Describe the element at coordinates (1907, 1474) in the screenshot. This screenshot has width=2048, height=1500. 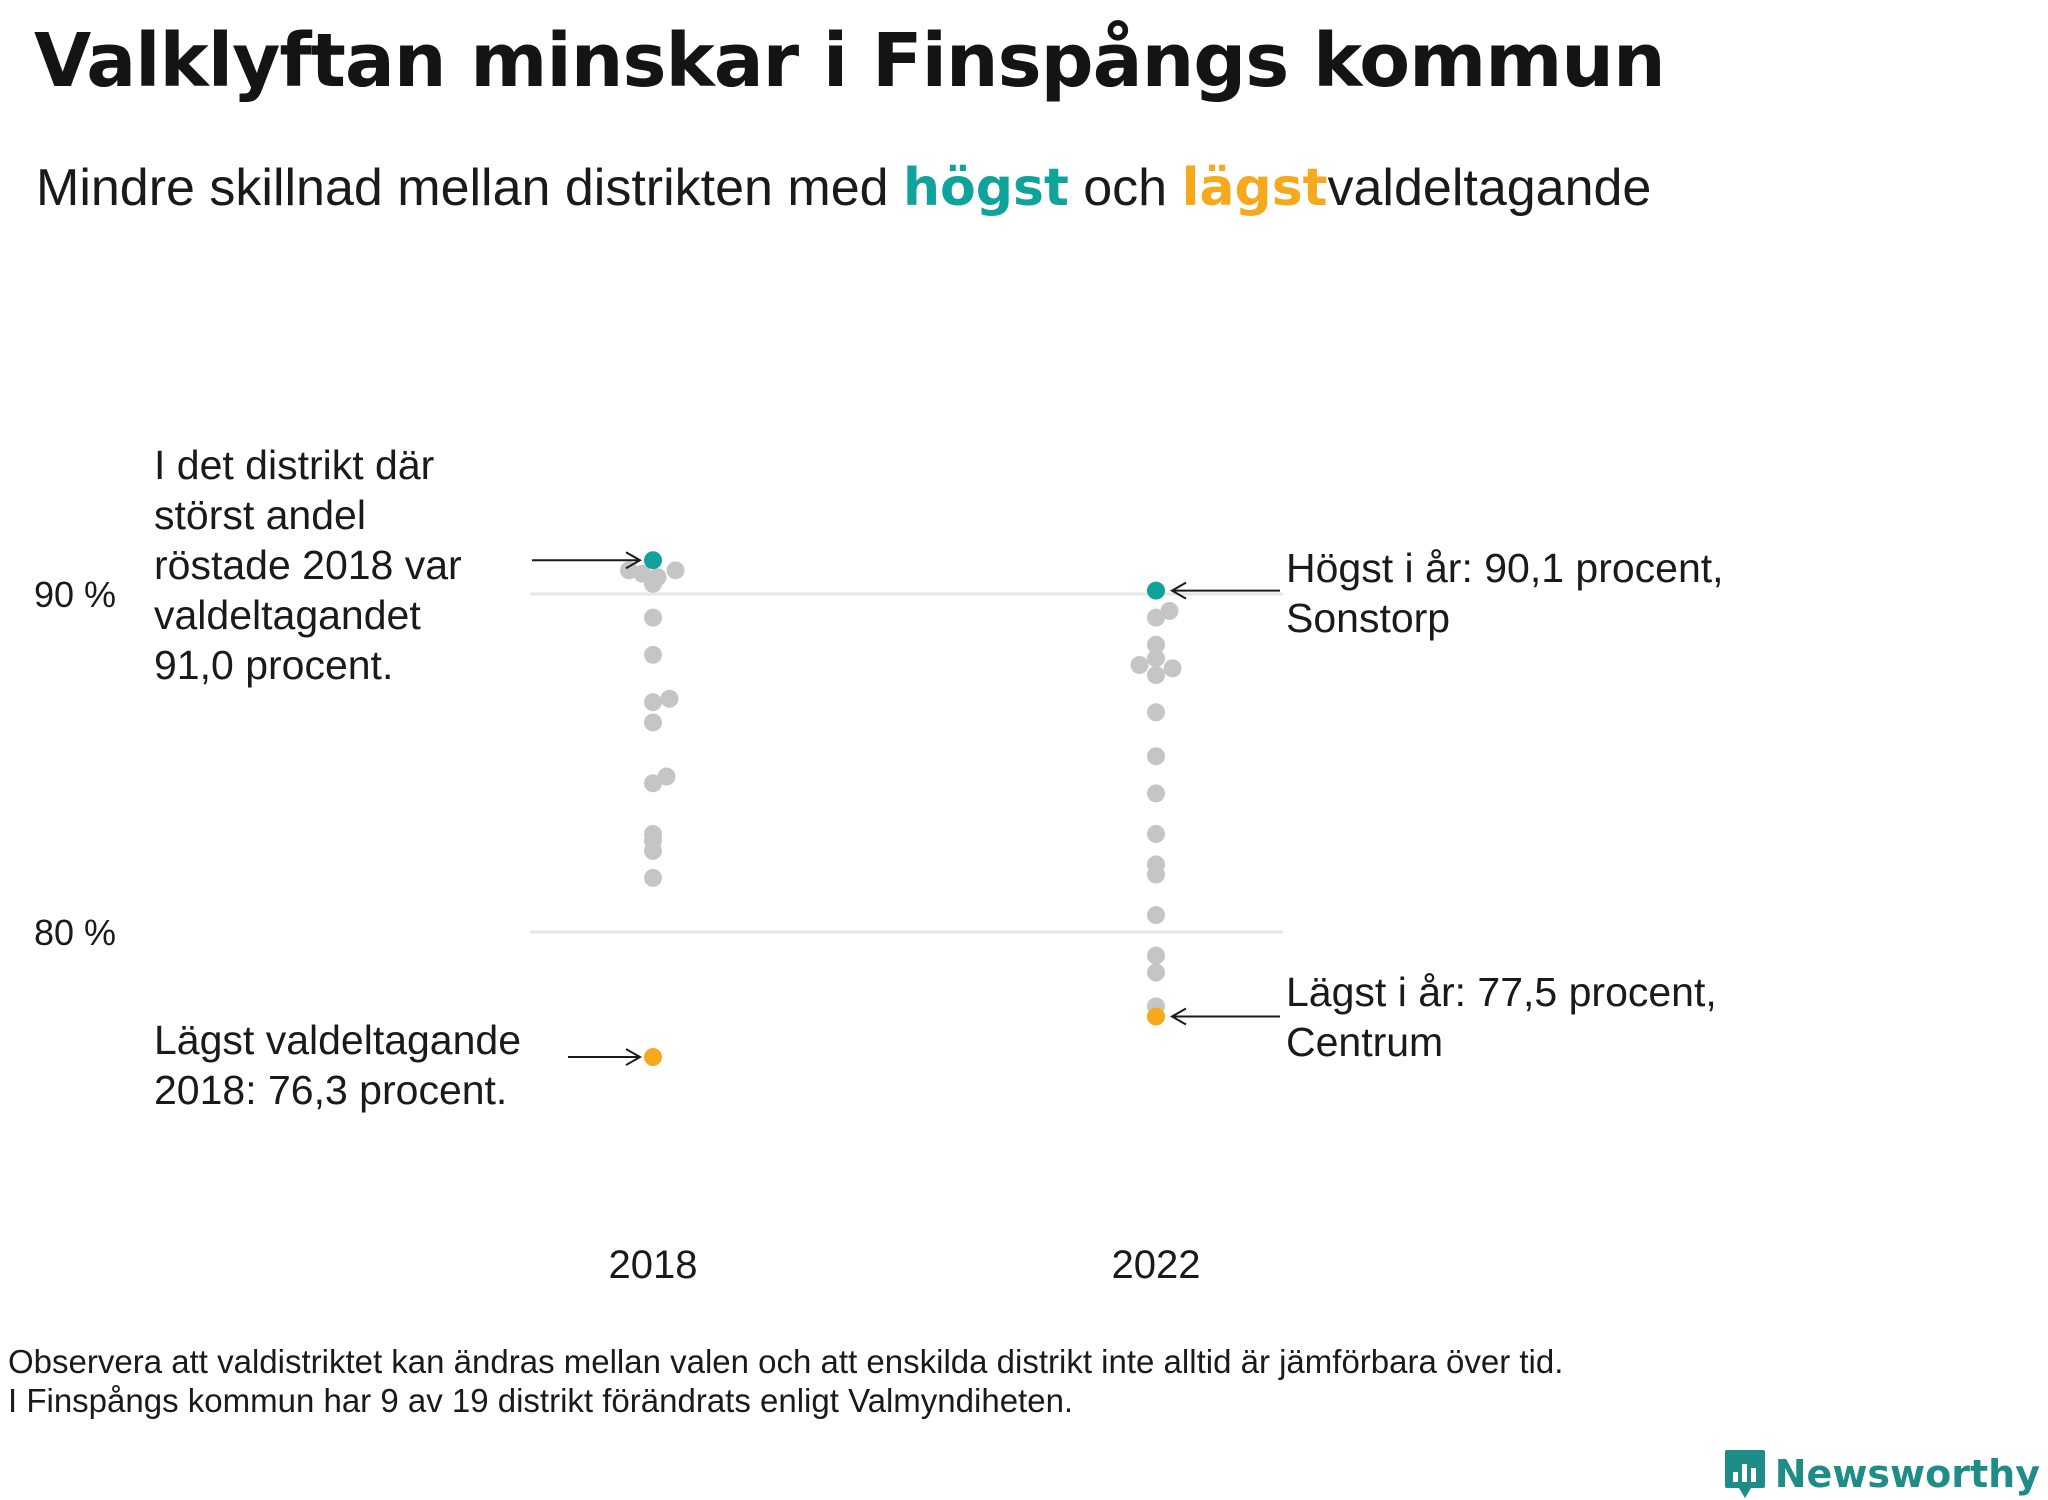
I see `brand-name: Newsworthy` at that location.